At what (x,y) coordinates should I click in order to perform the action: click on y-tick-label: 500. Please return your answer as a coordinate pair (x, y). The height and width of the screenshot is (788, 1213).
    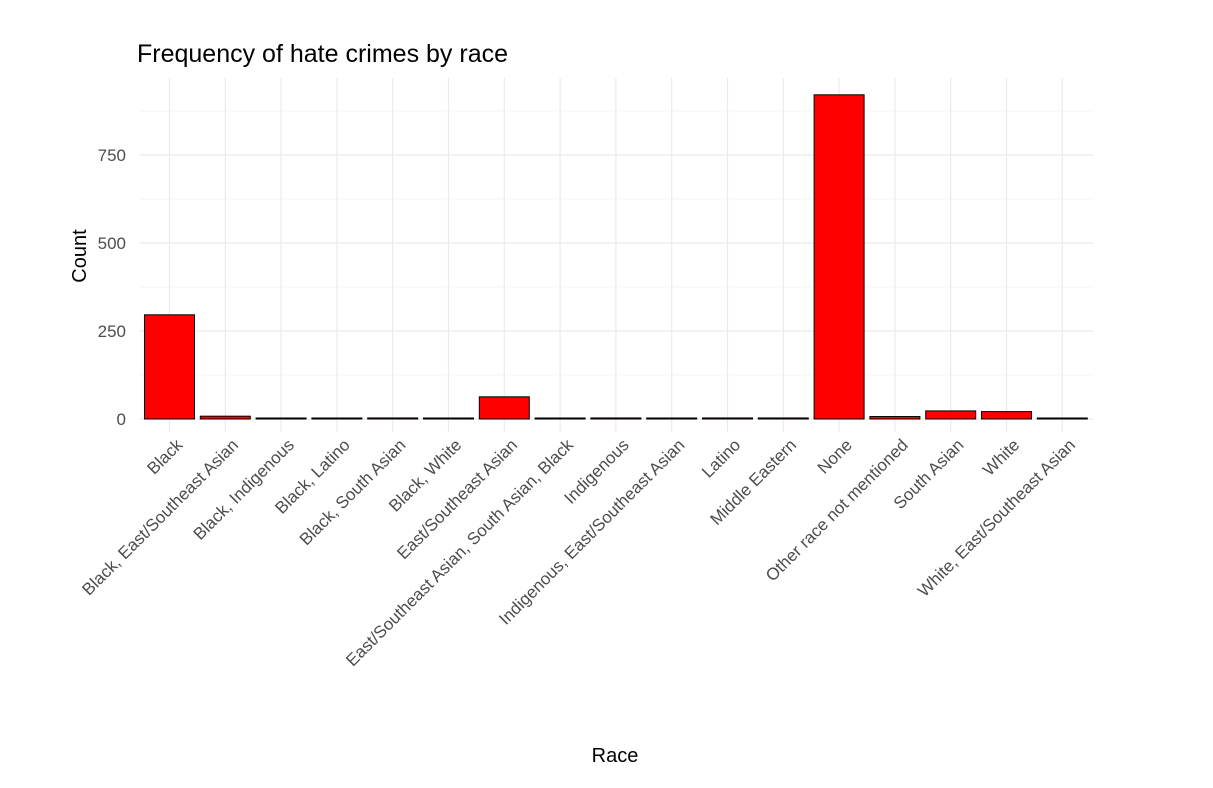
    Looking at the image, I should click on (112, 243).